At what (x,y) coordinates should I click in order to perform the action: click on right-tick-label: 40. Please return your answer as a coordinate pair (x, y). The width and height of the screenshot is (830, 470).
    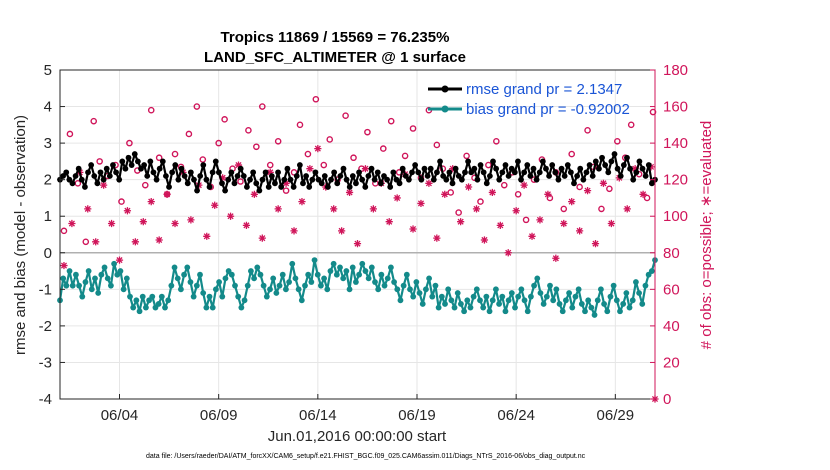
    Looking at the image, I should click on (671, 326).